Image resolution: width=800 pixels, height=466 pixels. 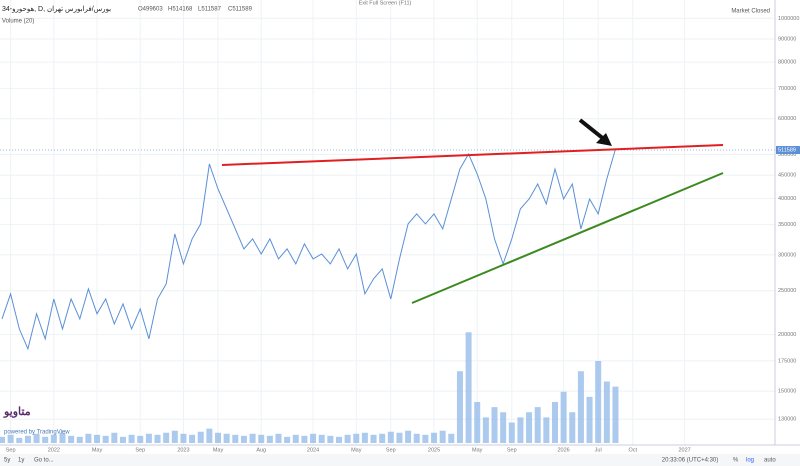 I want to click on y-tick-label: 800000, so click(x=787, y=63).